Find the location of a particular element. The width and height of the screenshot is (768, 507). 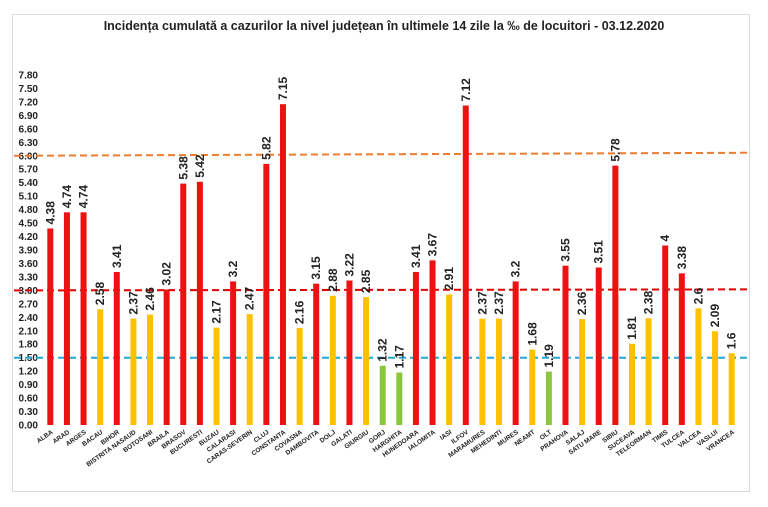

y-tick-label: 2.70 is located at coordinates (29, 304).